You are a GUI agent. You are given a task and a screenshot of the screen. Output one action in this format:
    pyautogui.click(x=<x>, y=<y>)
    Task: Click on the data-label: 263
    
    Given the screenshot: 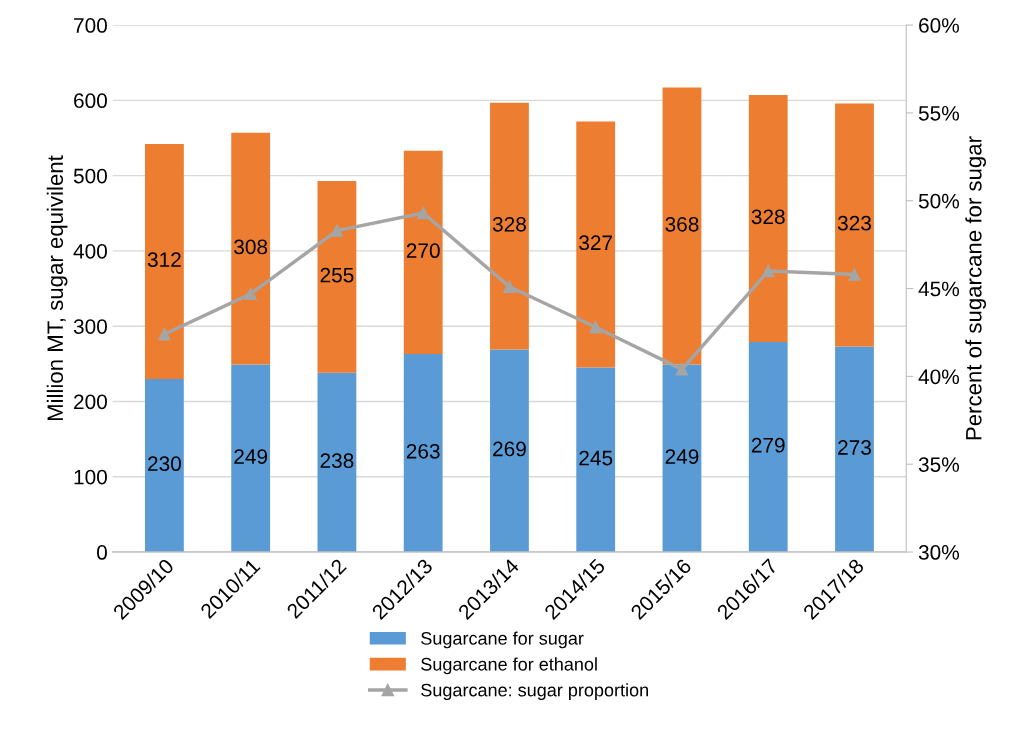 What is the action you would take?
    pyautogui.click(x=423, y=451)
    